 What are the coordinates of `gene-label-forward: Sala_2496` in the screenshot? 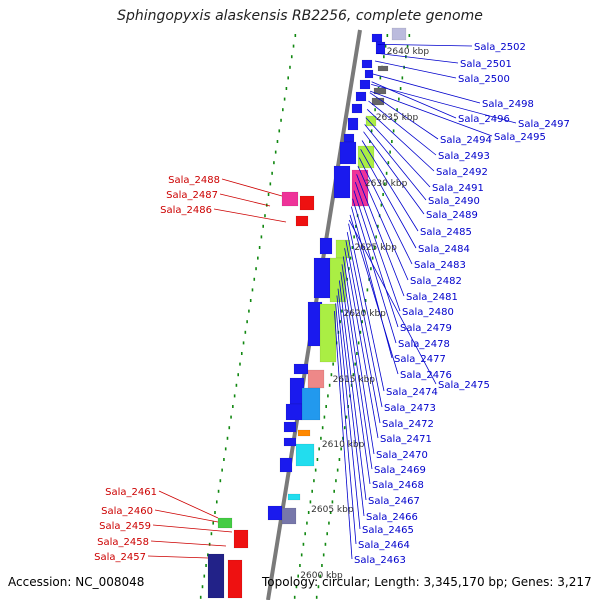 It's located at (484, 119).